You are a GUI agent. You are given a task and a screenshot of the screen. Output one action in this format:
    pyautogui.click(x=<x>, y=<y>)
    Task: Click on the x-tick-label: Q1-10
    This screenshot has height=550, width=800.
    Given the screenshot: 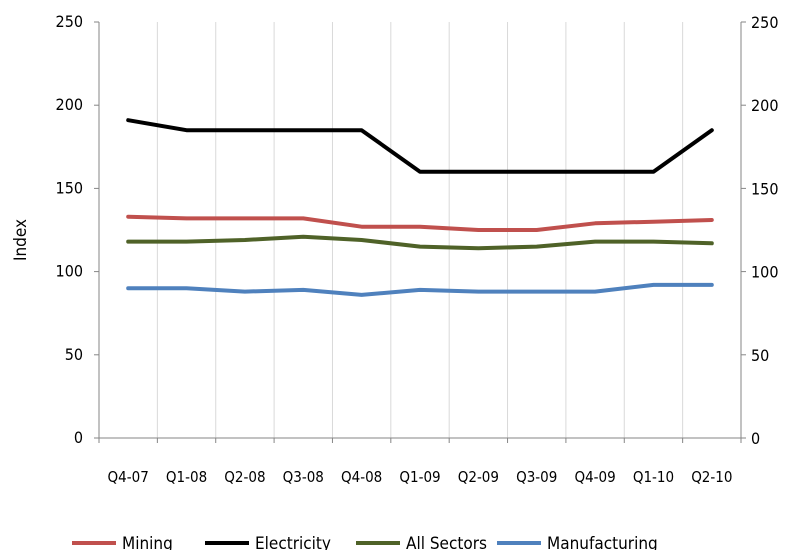 What is the action you would take?
    pyautogui.click(x=653, y=477)
    